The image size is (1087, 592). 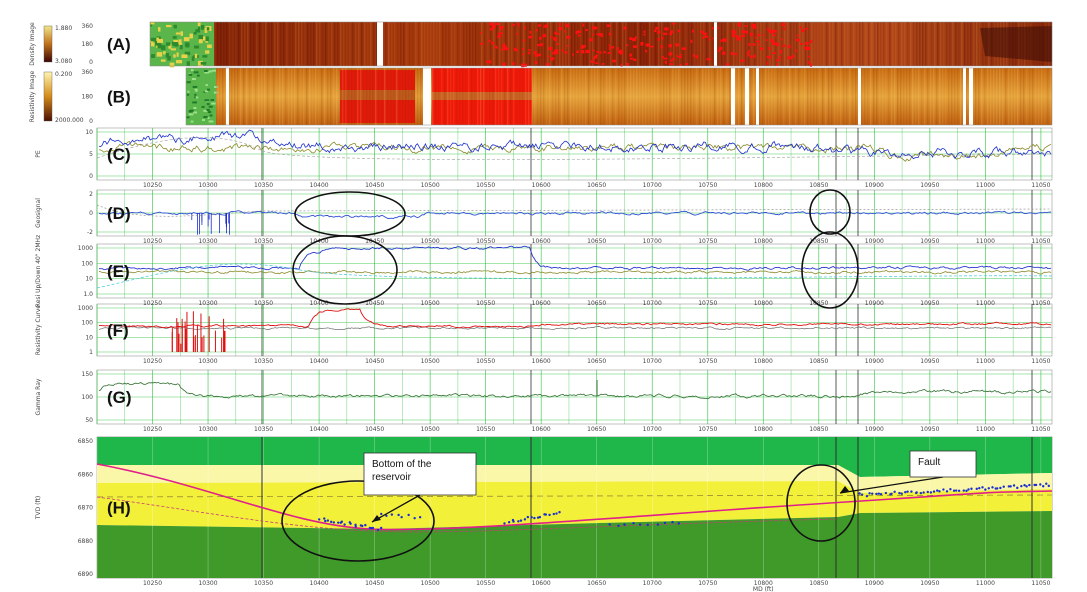 I want to click on model-layer-shale-upper, so click(x=574, y=457).